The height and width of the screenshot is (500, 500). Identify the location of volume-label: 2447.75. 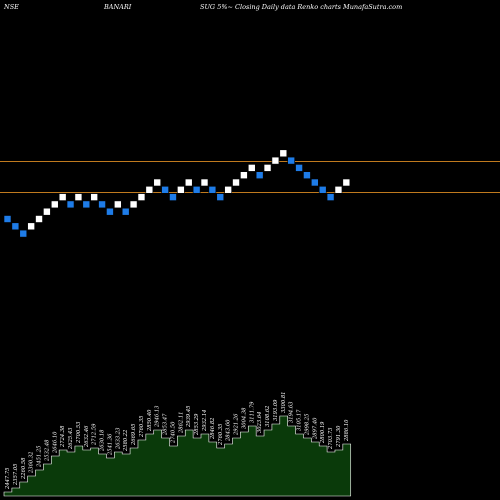
(8, 479).